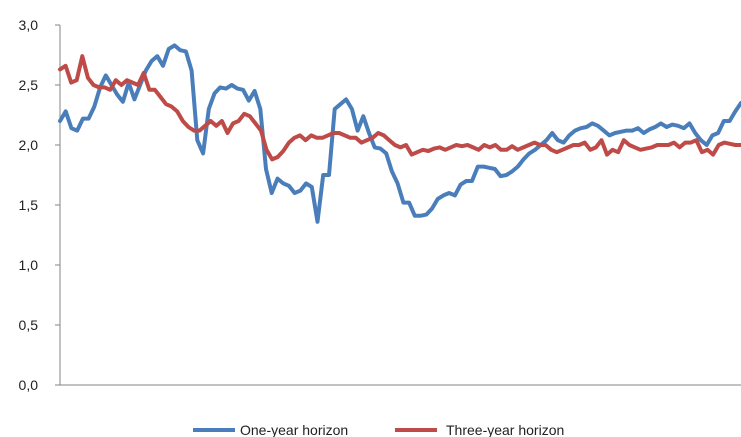 The height and width of the screenshot is (437, 741). What do you see at coordinates (29, 145) in the screenshot?
I see `y-tick-label: 2,0` at bounding box center [29, 145].